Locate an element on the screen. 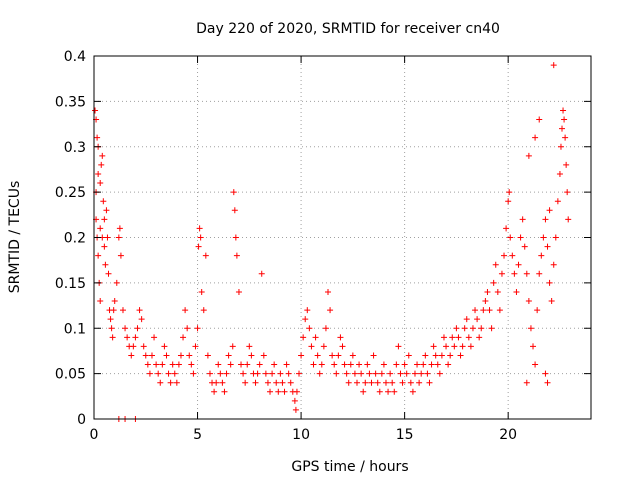  x-axis-label: GPS time / hours is located at coordinates (349, 467).